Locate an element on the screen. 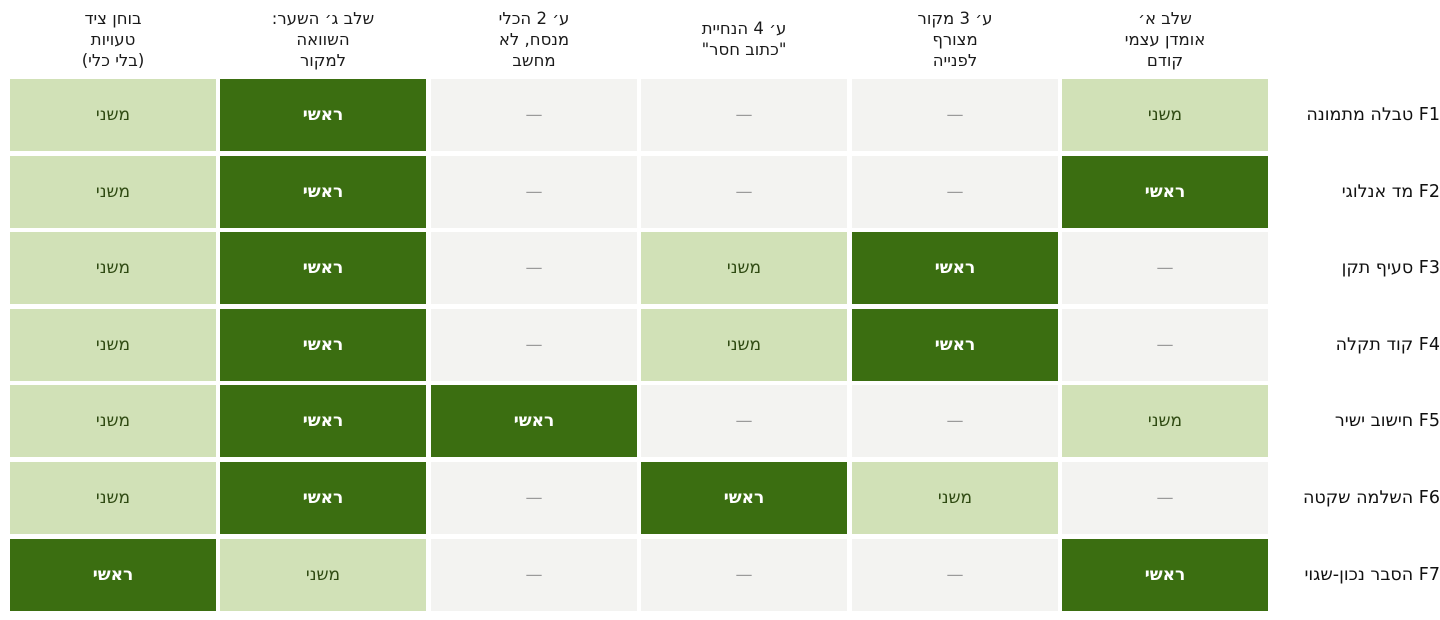  column-header: ע׳ 4 הנחיית "כתוב חסר" is located at coordinates (744, 39).